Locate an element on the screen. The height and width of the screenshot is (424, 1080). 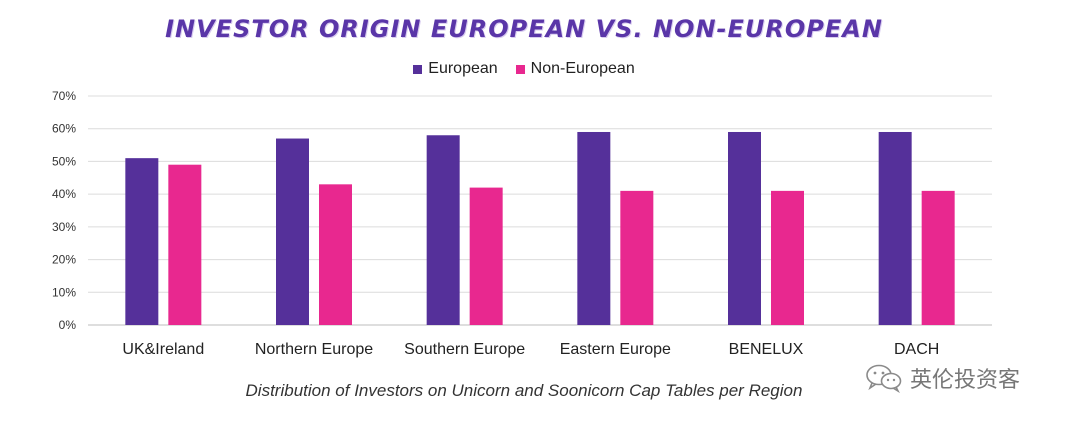
y-tick-label: 30% is located at coordinates (64, 227).